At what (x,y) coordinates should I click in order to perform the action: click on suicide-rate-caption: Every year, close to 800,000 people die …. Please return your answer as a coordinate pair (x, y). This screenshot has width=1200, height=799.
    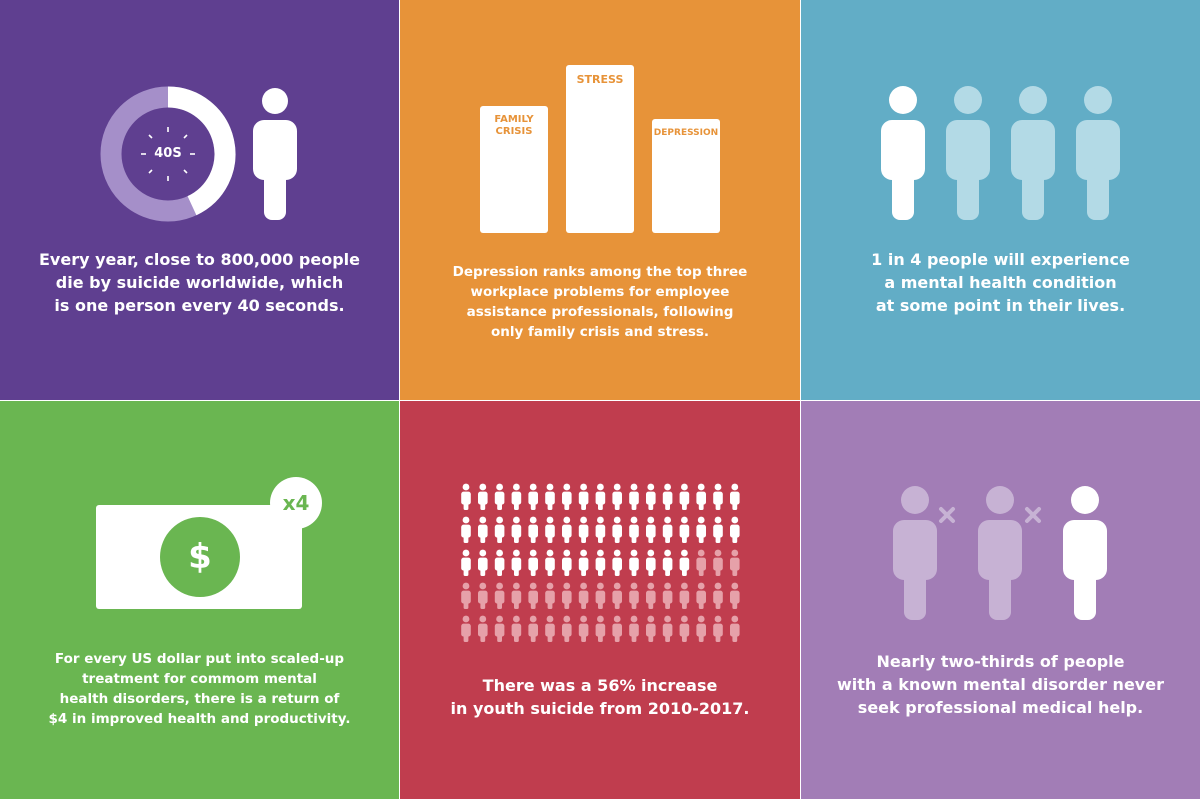
    Looking at the image, I should click on (199, 282).